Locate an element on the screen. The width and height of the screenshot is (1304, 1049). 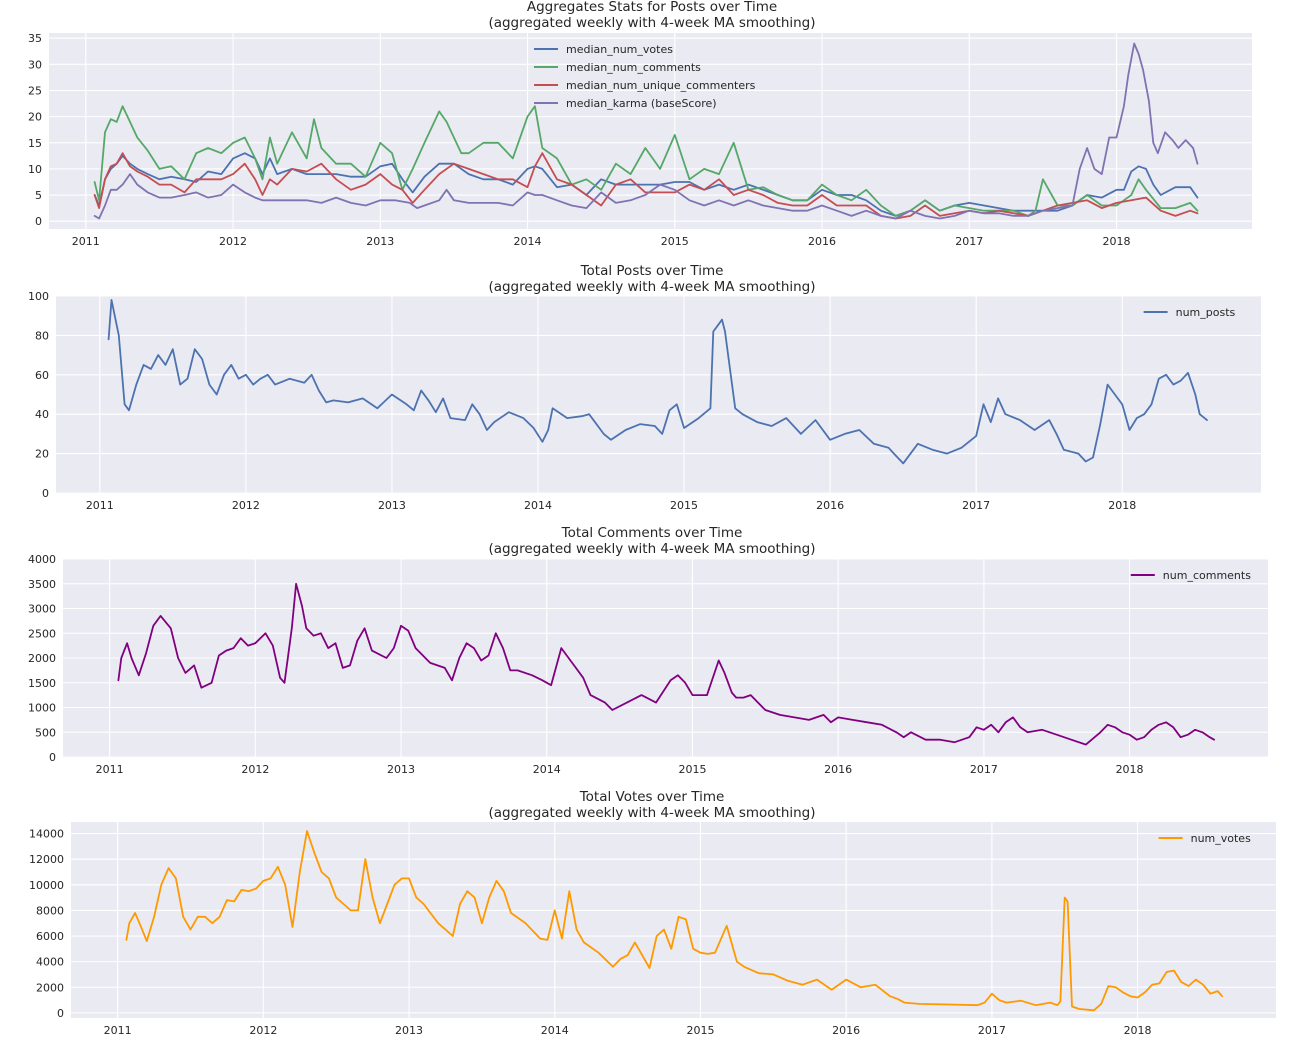
y-tick-label: 80 is located at coordinates (42, 335).